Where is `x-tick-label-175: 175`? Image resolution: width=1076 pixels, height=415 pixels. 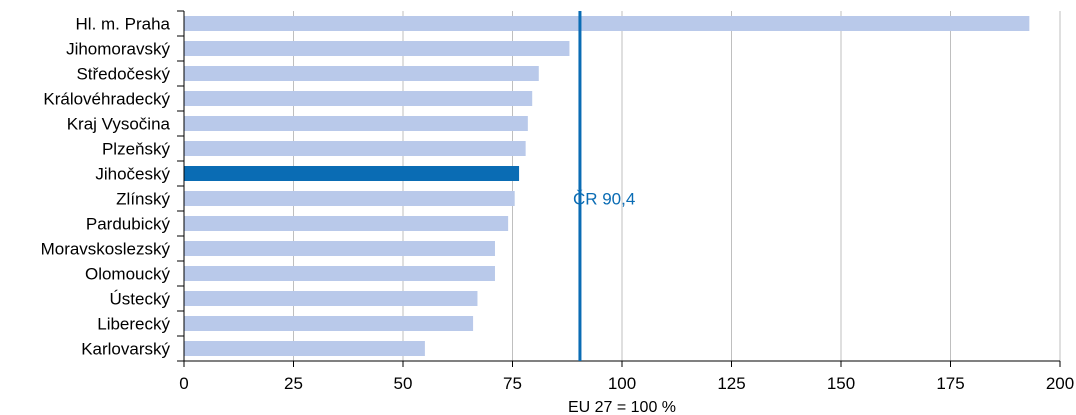 x-tick-label-175: 175 is located at coordinates (950, 383).